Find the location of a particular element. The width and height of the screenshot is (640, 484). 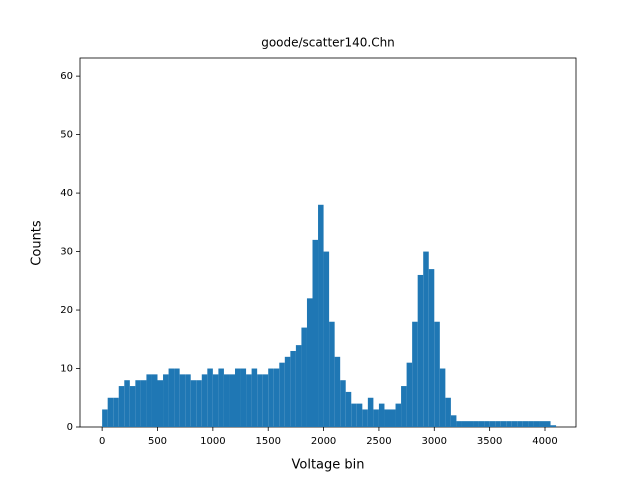

x-tick-label: 1500 is located at coordinates (267, 441).